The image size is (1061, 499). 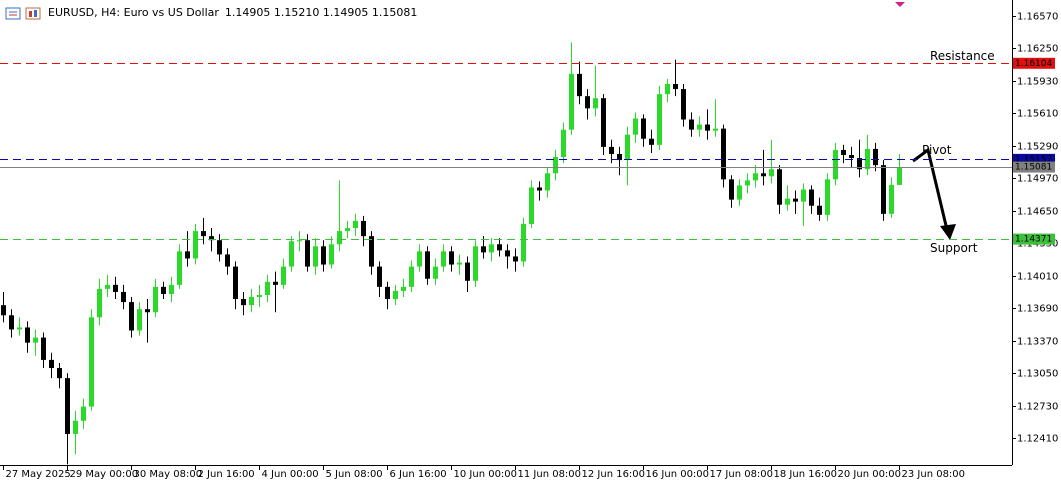 I want to click on x-tick-label: 6 Jun 16:00, so click(x=418, y=474).